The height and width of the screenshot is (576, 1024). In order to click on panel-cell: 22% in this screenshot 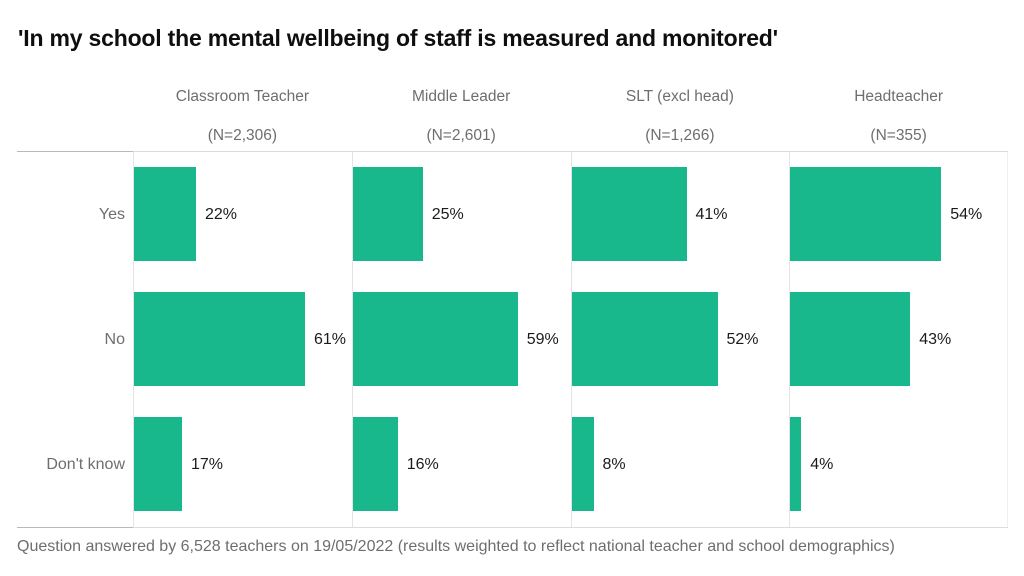, I will do `click(242, 214)`.